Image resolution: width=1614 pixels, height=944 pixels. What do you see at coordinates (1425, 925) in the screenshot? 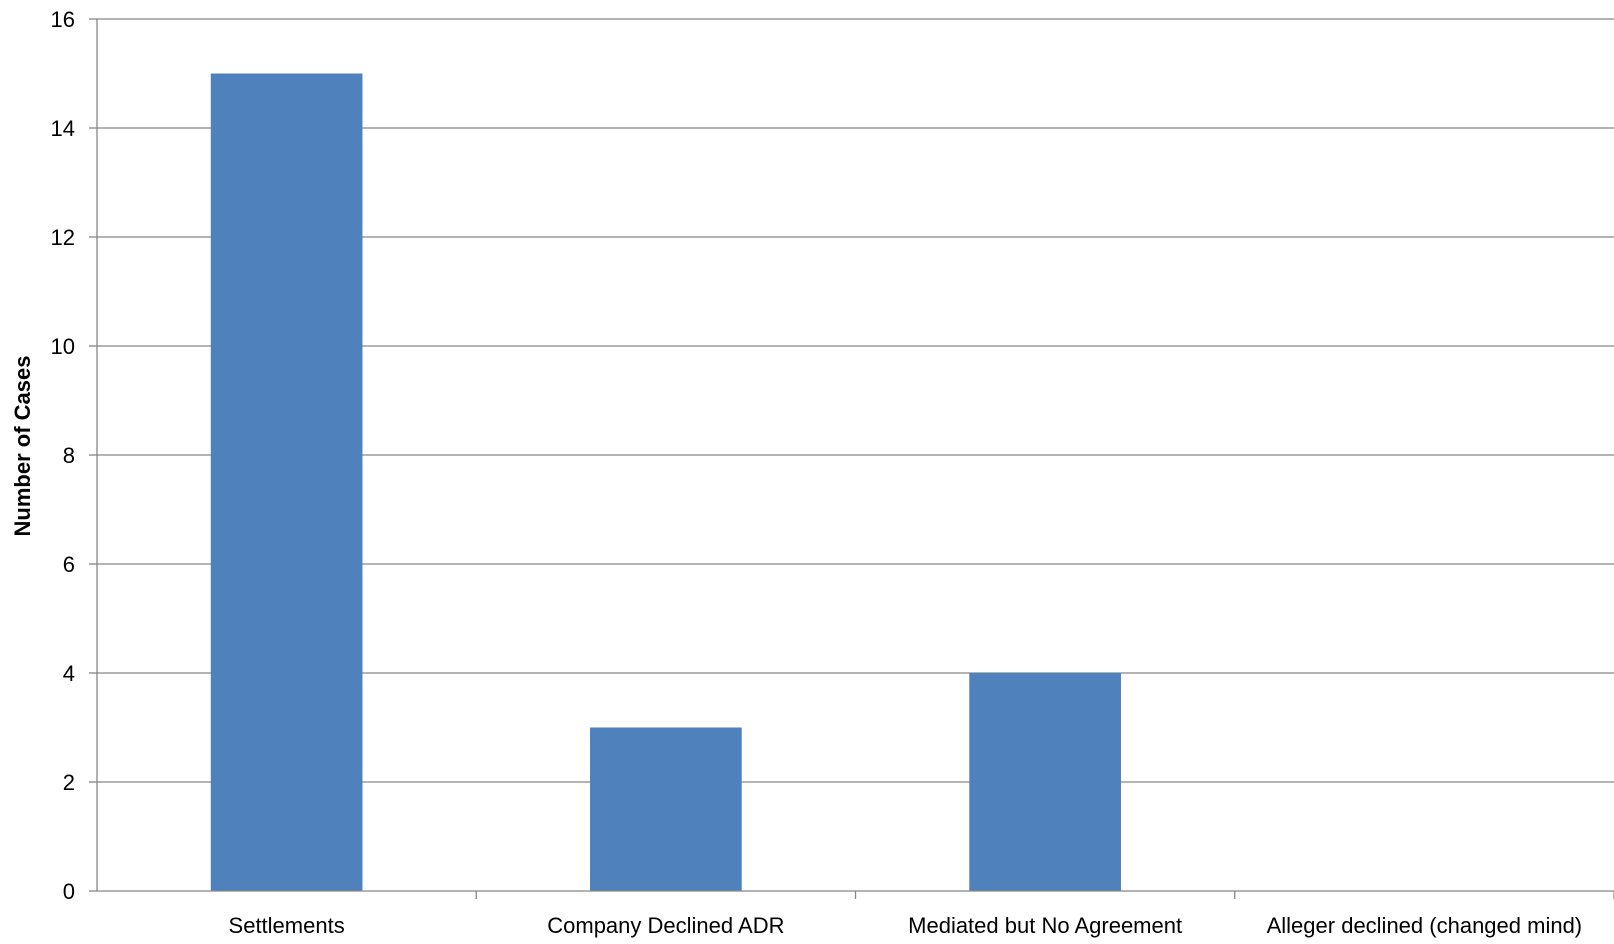
I see `x-tick-label: Alleger declined (changed mind)` at bounding box center [1425, 925].